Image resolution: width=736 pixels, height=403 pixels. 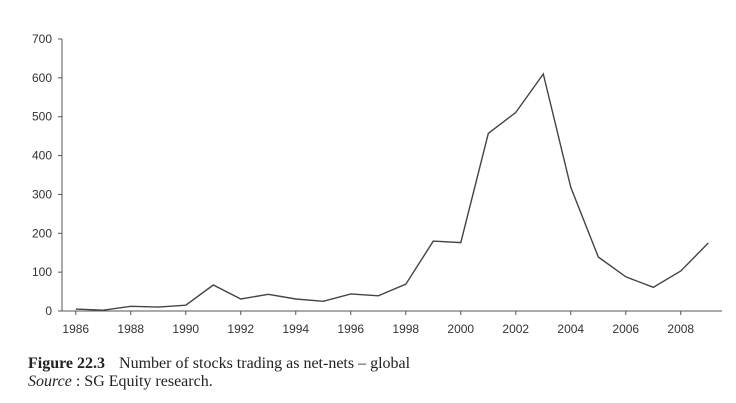 What do you see at coordinates (42, 39) in the screenshot?
I see `y-tick-label: 700` at bounding box center [42, 39].